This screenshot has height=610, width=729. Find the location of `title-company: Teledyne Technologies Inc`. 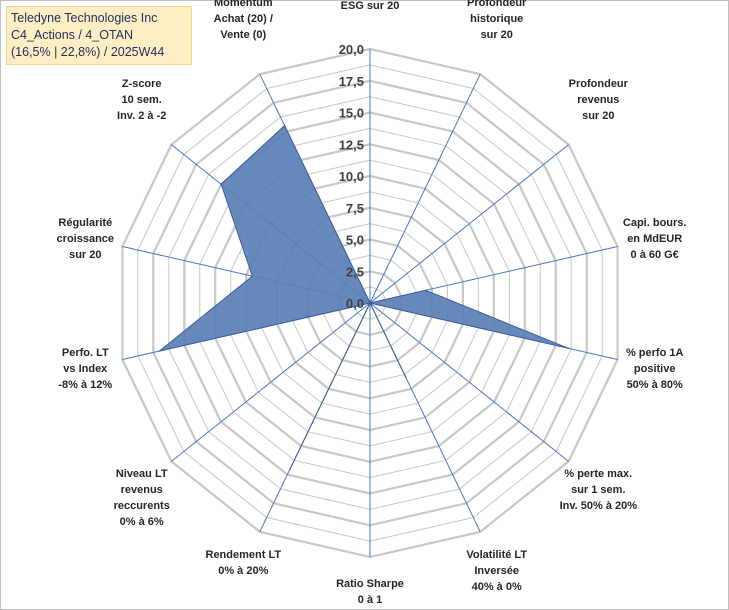

title-company: Teledyne Technologies Inc is located at coordinates (84, 18).